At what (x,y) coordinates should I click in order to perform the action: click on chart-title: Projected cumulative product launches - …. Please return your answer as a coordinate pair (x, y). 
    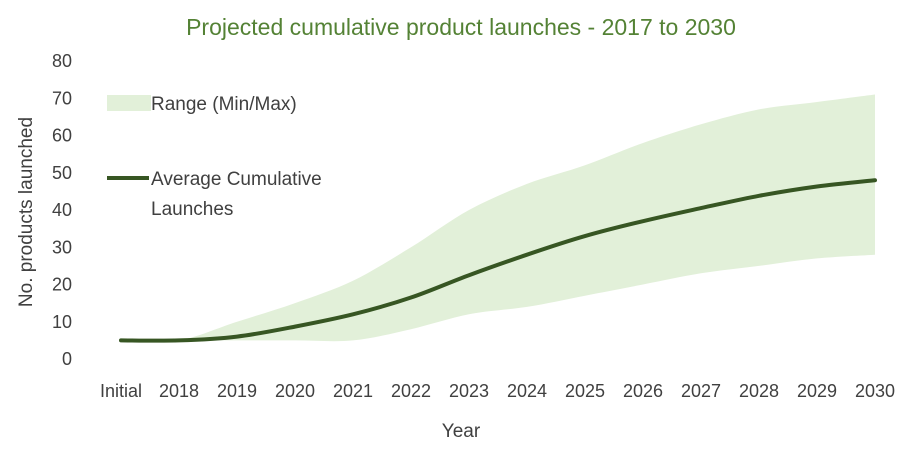
    Looking at the image, I should click on (461, 27).